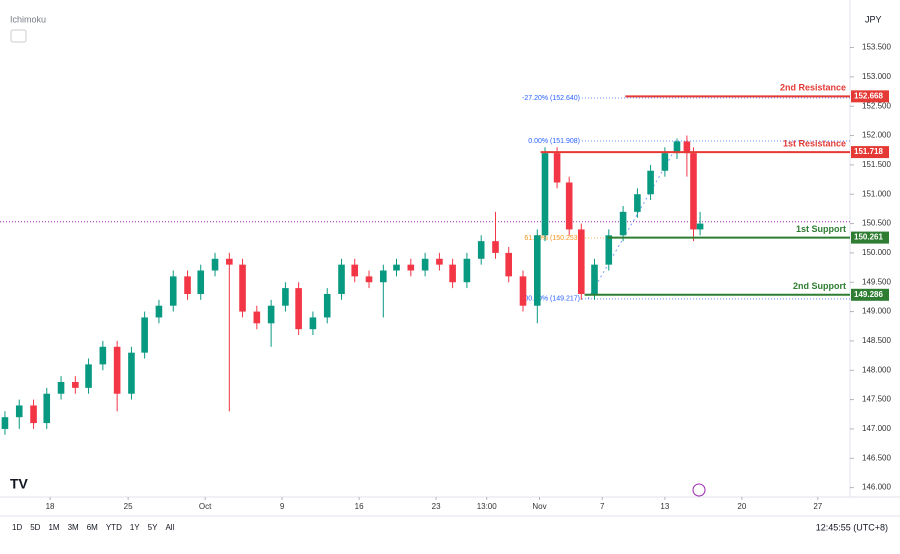 This screenshot has width=900, height=554. What do you see at coordinates (554, 141) in the screenshot?
I see `fib-label: 0.00% (151.908)` at bounding box center [554, 141].